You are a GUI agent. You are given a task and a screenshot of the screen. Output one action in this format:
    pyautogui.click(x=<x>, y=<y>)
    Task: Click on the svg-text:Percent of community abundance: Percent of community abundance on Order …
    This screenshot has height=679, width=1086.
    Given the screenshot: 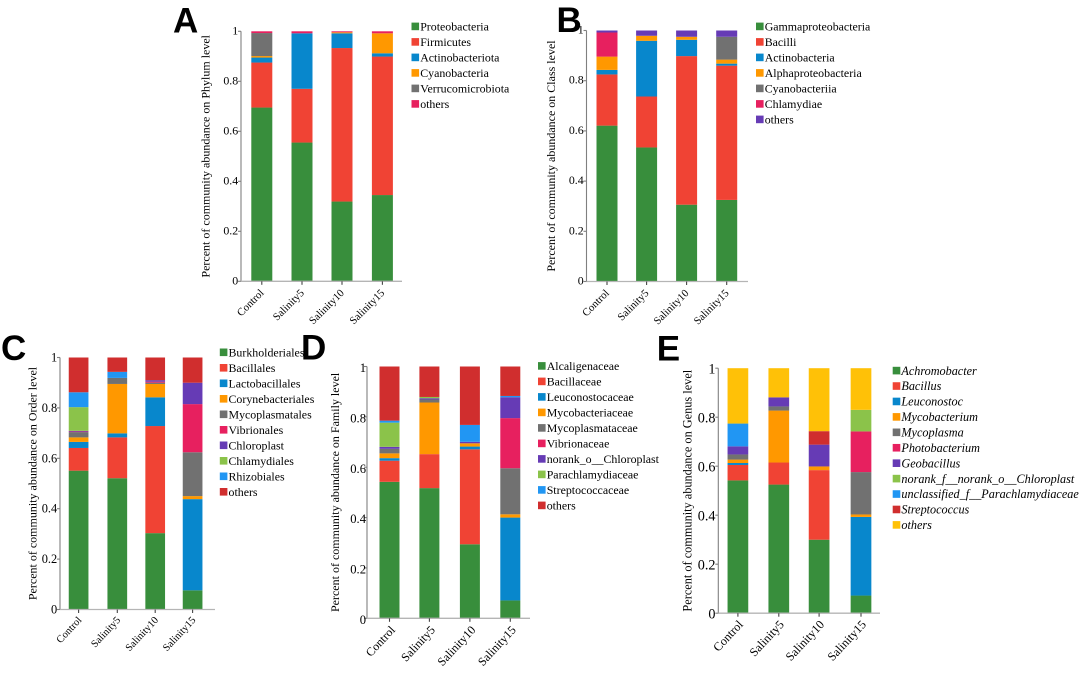 What is the action you would take?
    pyautogui.click(x=33, y=483)
    